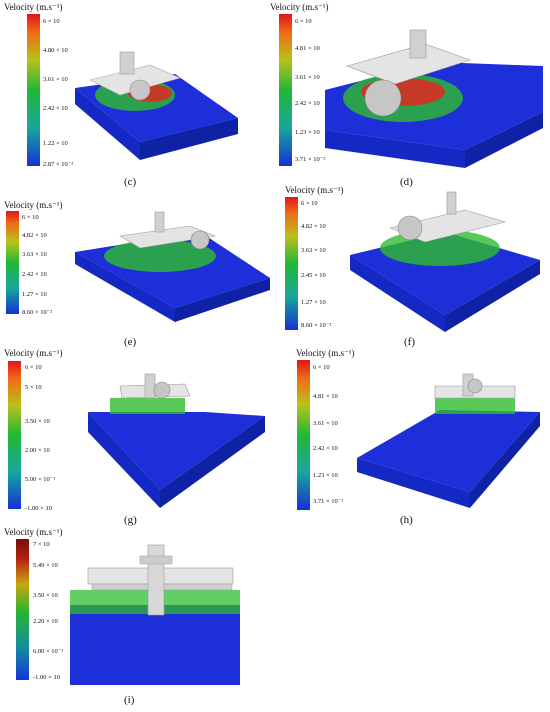 Image resolution: width=550 pixels, height=712 pixels. Describe the element at coordinates (48, 651) in the screenshot. I see `colorbar-tick: 6.00 × 10⁻¹` at that location.